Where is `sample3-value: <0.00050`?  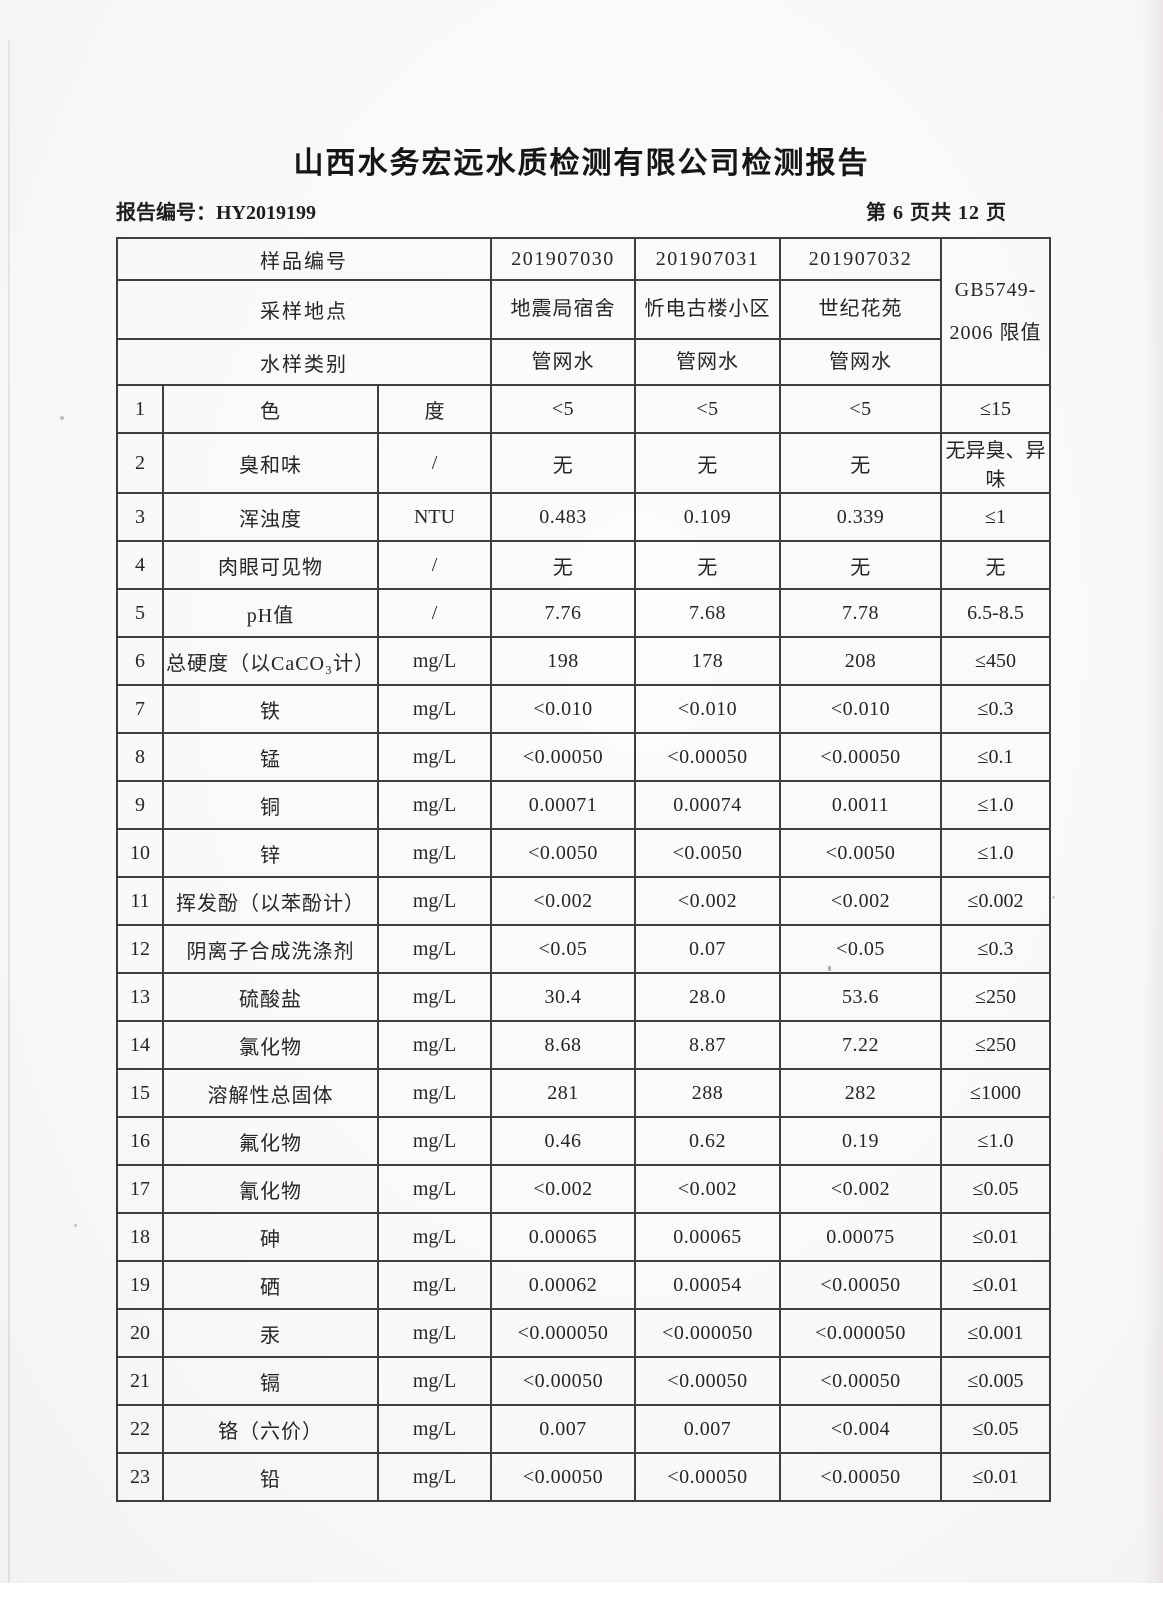 sample3-value: <0.00050 is located at coordinates (861, 1285).